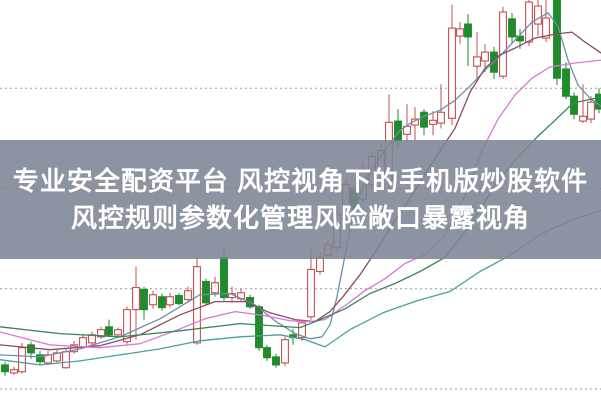 The height and width of the screenshot is (401, 601). I want to click on headline-line-2: 风控规则参数化管理风险敞口暴露视角, so click(300, 218).